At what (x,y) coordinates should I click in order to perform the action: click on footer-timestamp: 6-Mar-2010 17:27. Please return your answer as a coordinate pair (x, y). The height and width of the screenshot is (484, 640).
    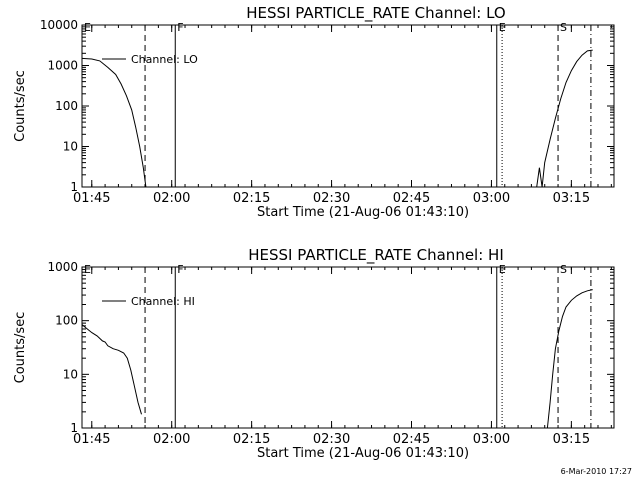
    Looking at the image, I should click on (596, 471).